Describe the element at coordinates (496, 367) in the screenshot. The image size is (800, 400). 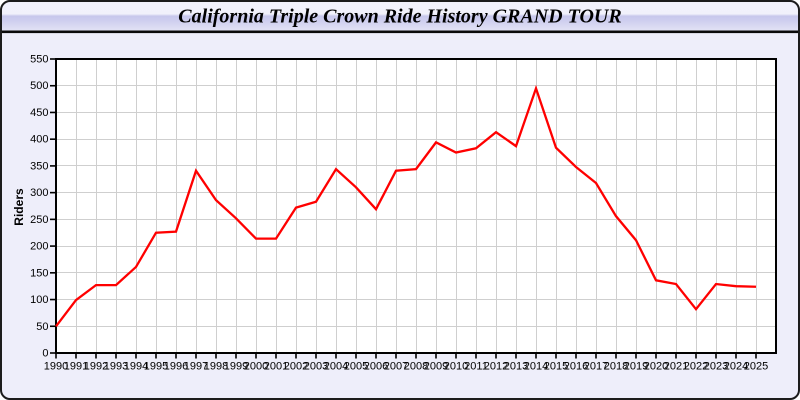
I see `svg-text: 2012` at that location.